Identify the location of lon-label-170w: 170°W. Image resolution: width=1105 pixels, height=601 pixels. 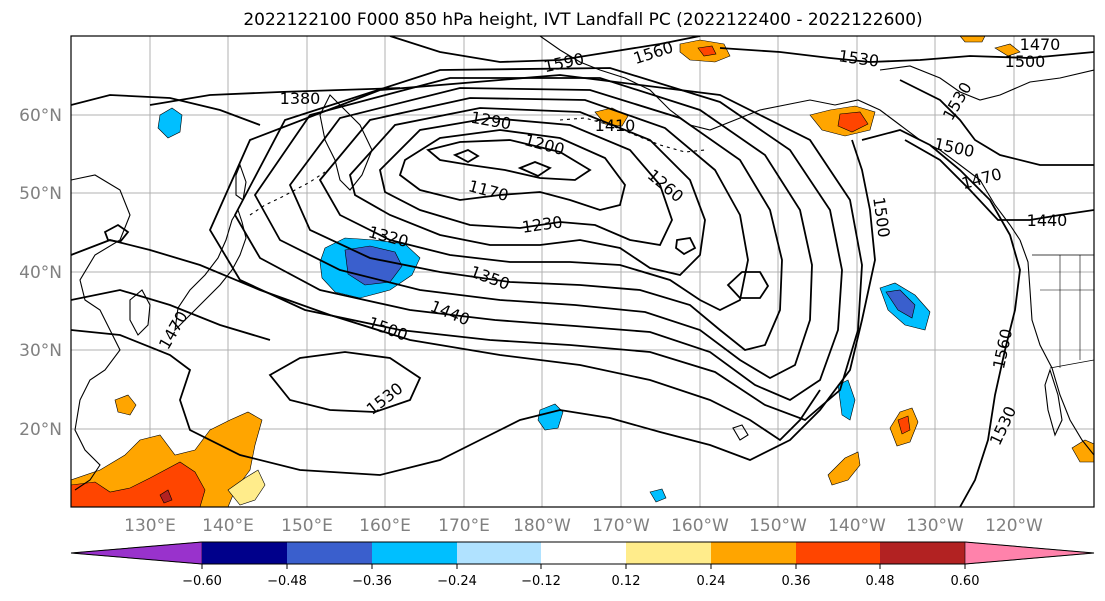
(621, 526).